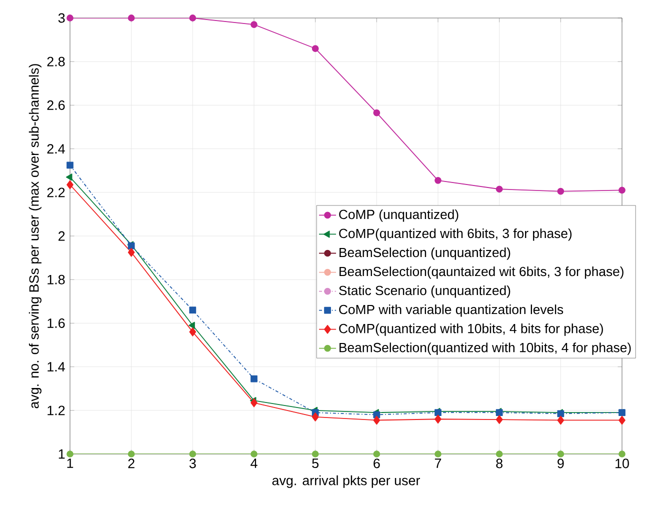  What do you see at coordinates (56, 367) in the screenshot?
I see `y-tick-label: 1.4` at bounding box center [56, 367].